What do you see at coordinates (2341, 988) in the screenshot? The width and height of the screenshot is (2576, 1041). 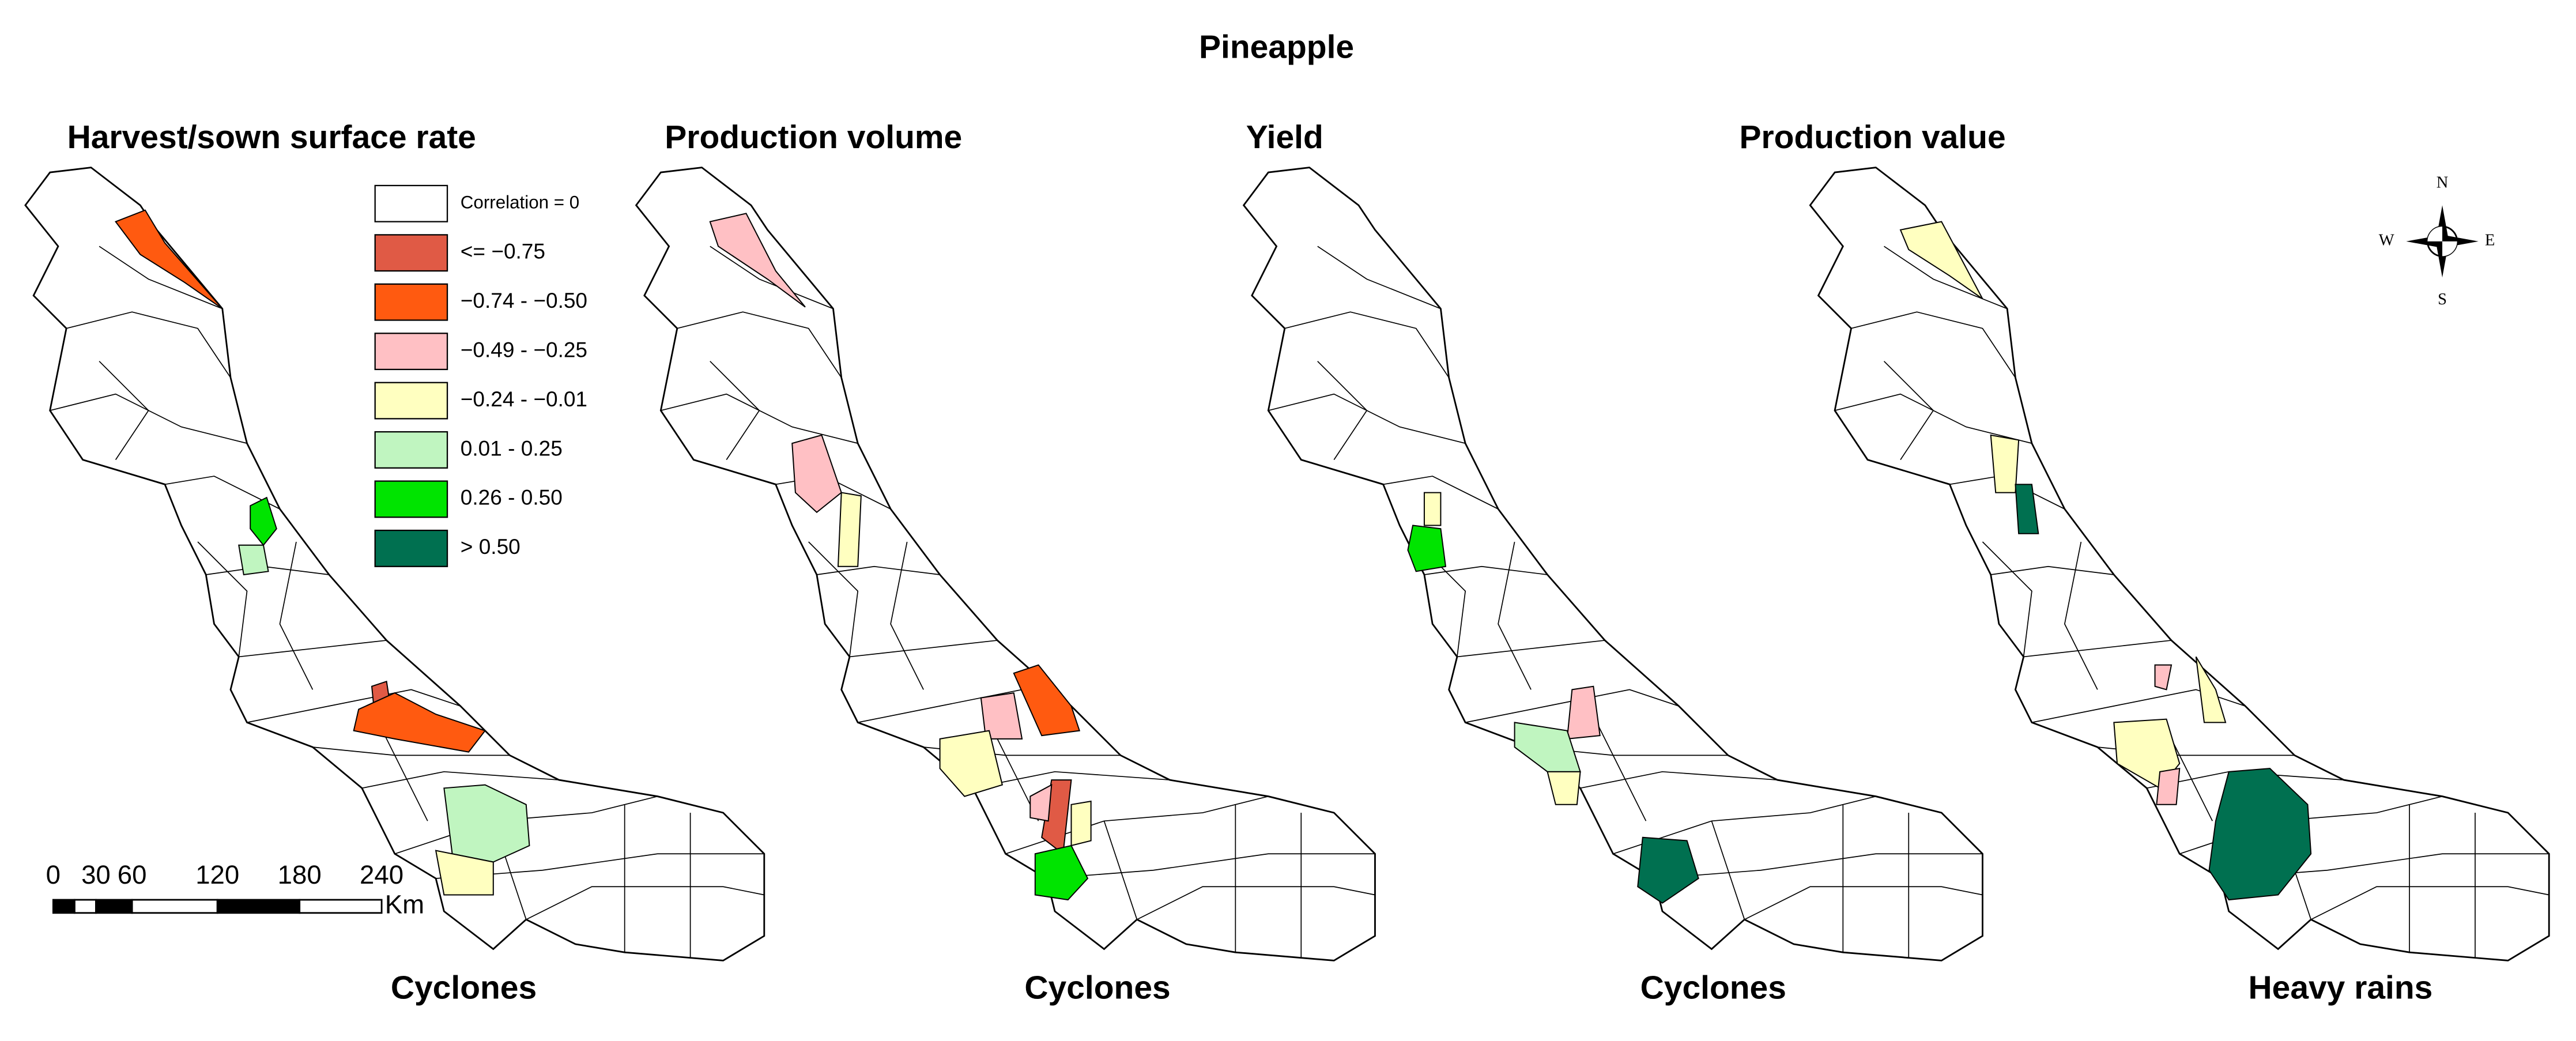 I see `panel-label: Heavy rains` at bounding box center [2341, 988].